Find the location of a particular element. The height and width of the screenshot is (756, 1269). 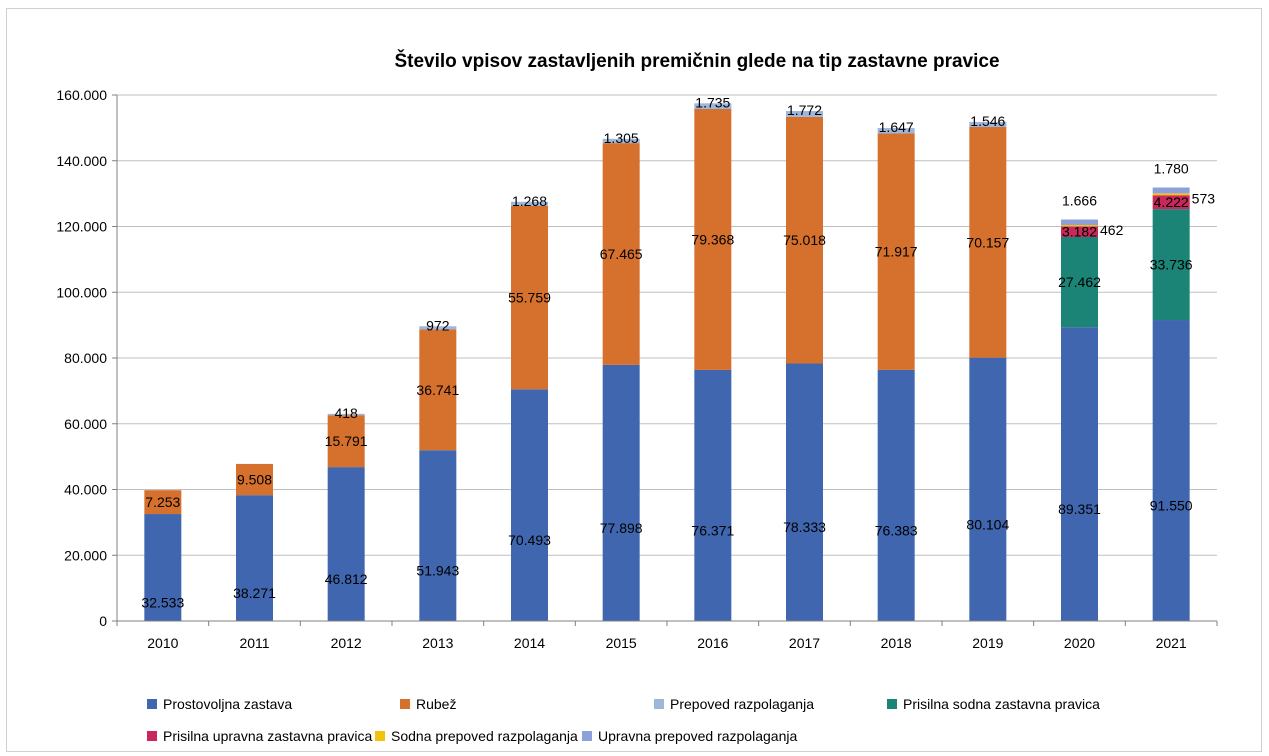

x-tick-label: 2012 is located at coordinates (346, 643).